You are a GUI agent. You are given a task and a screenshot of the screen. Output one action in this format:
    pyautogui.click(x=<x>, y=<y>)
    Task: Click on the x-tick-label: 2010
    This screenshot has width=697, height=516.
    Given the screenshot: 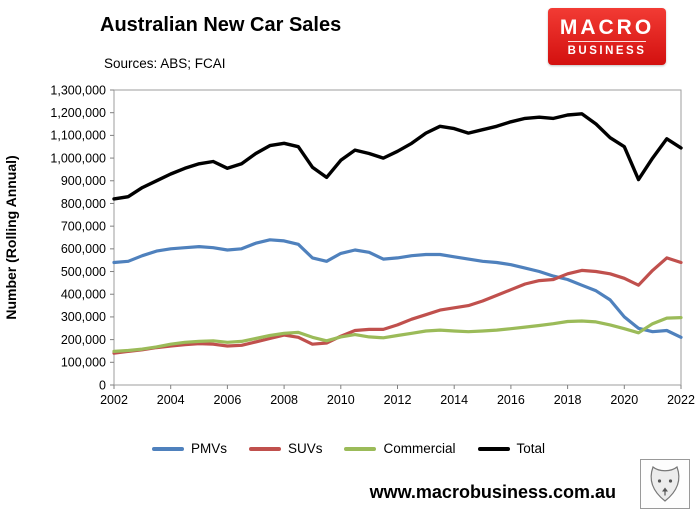 What is the action you would take?
    pyautogui.click(x=341, y=400)
    